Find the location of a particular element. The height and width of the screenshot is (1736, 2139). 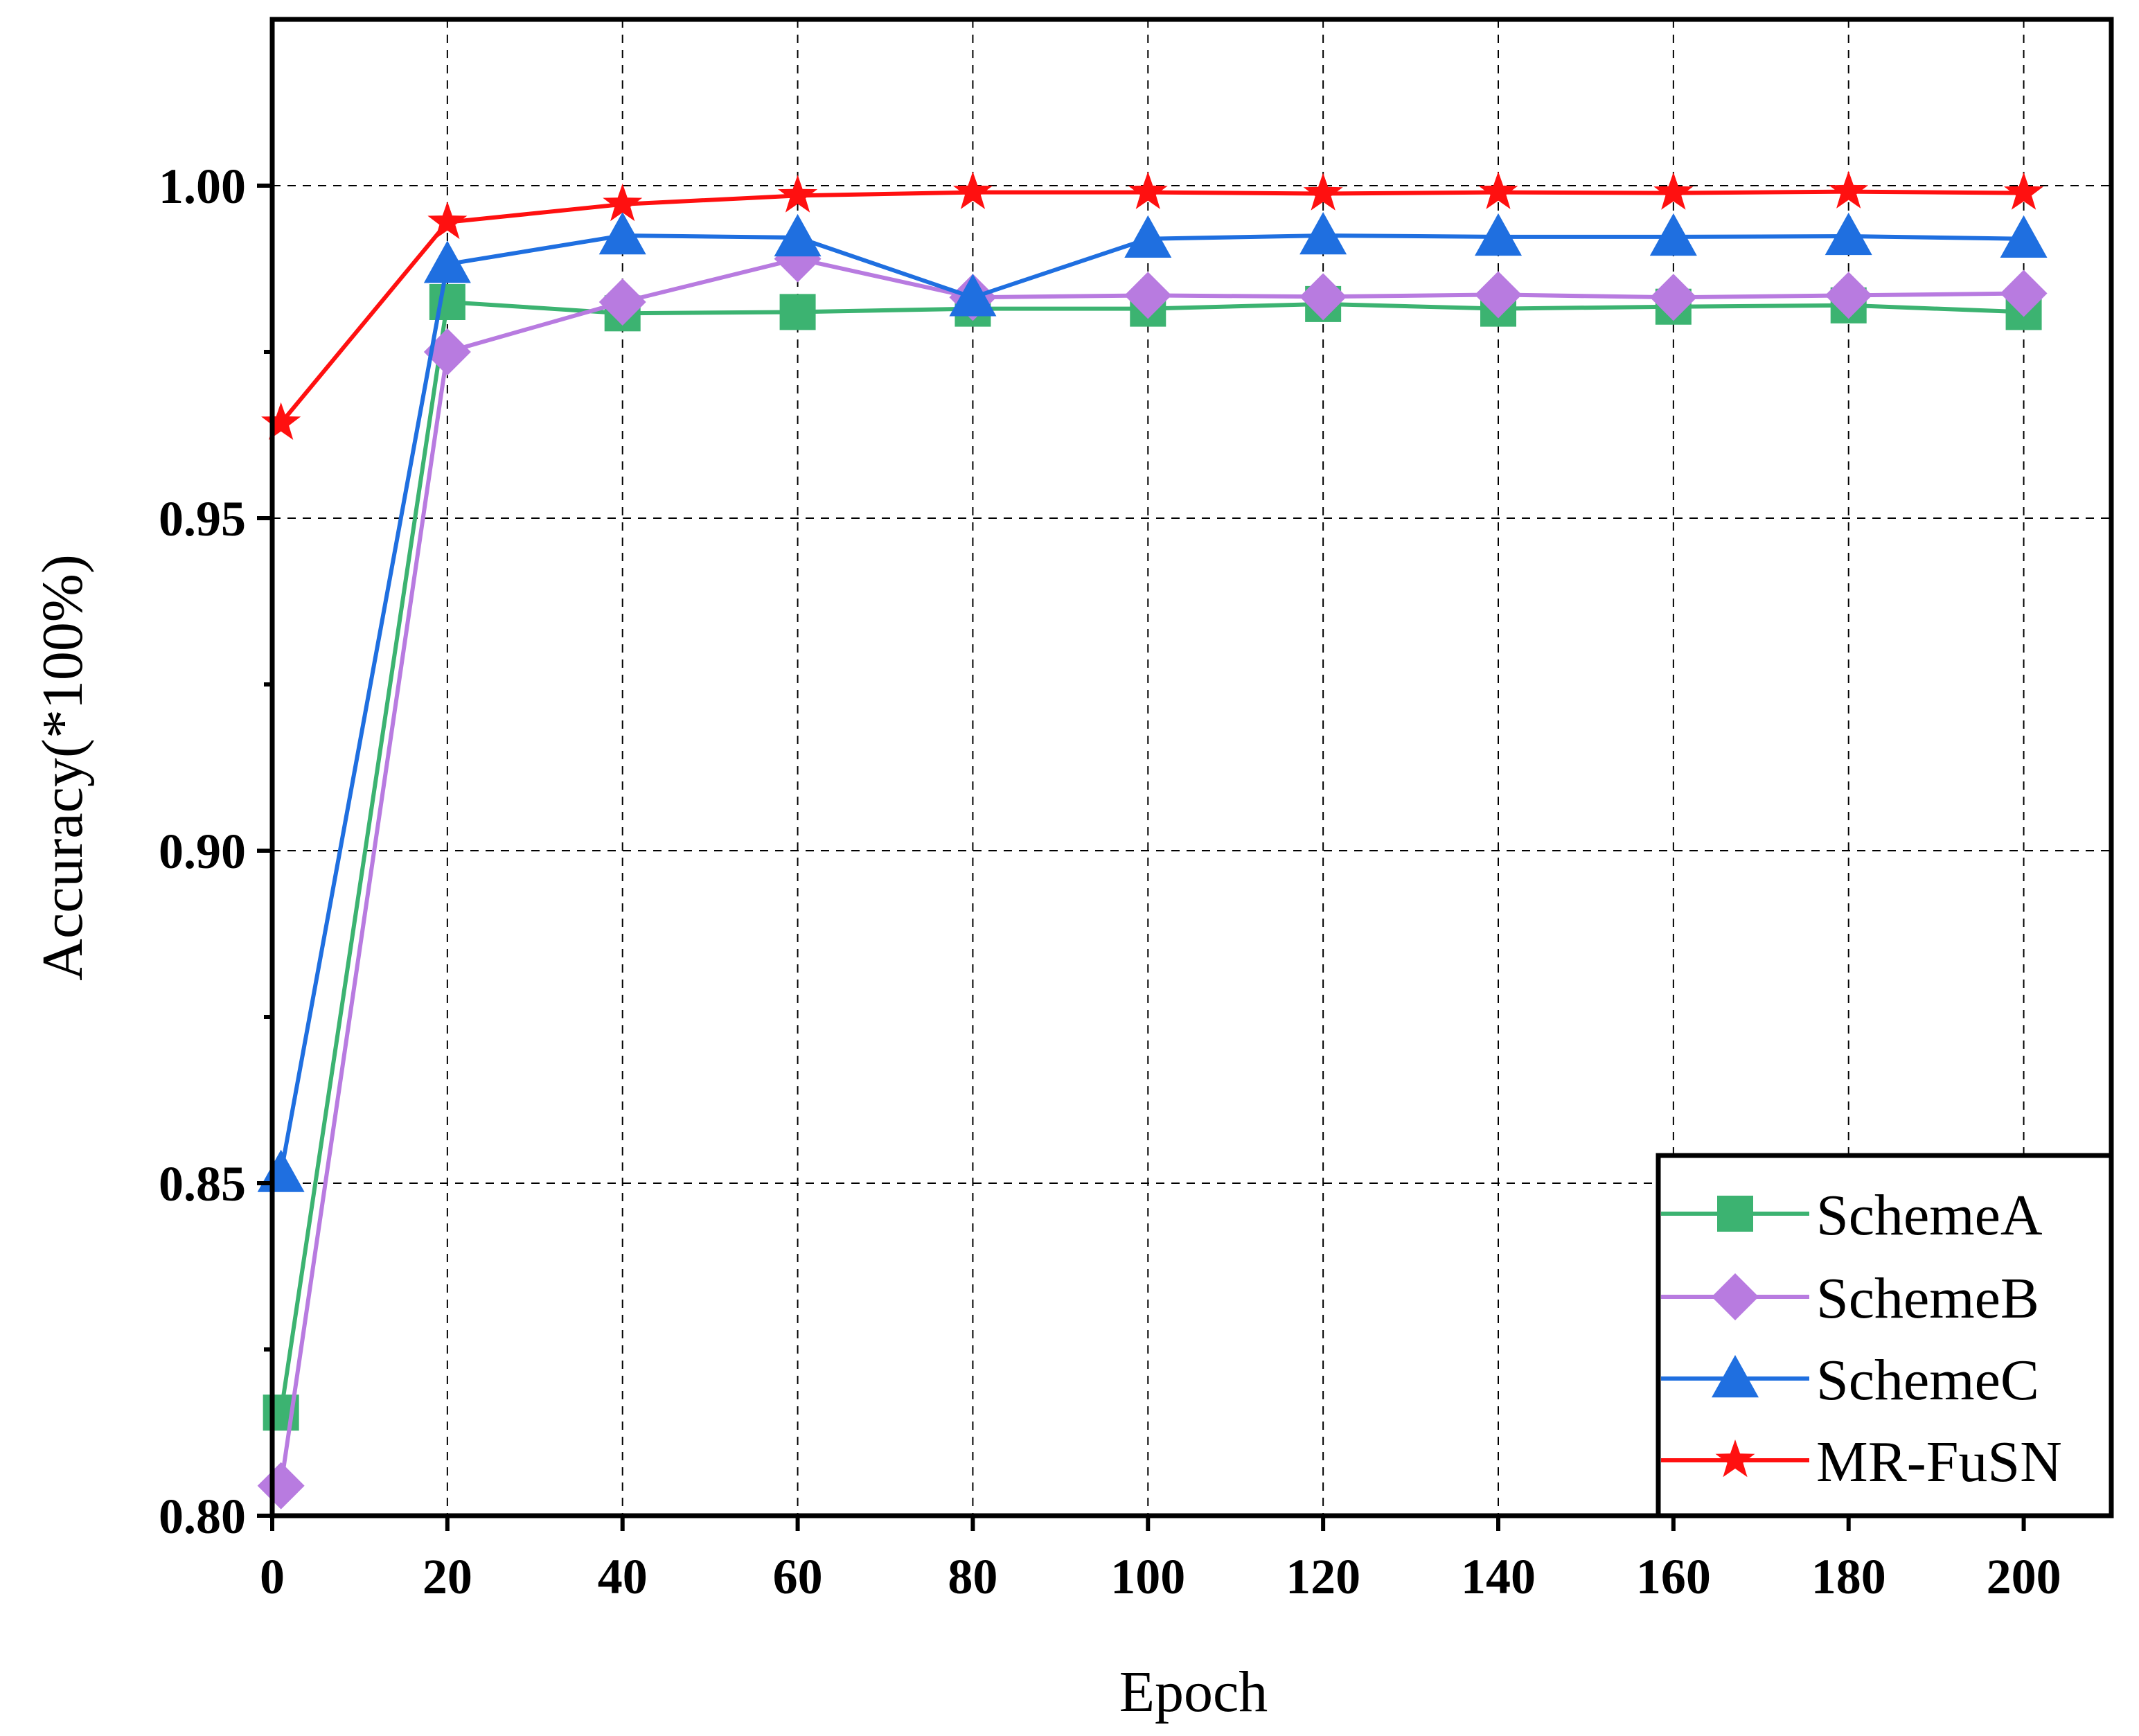

legend-label: SchemeC is located at coordinates (1928, 1380).